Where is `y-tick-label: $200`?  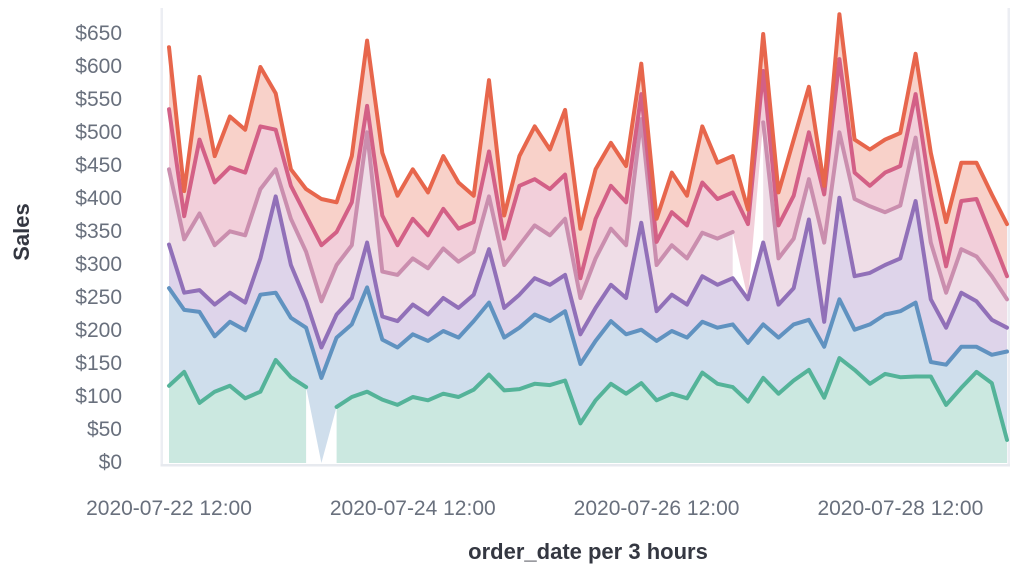
y-tick-label: $200 is located at coordinates (98, 330).